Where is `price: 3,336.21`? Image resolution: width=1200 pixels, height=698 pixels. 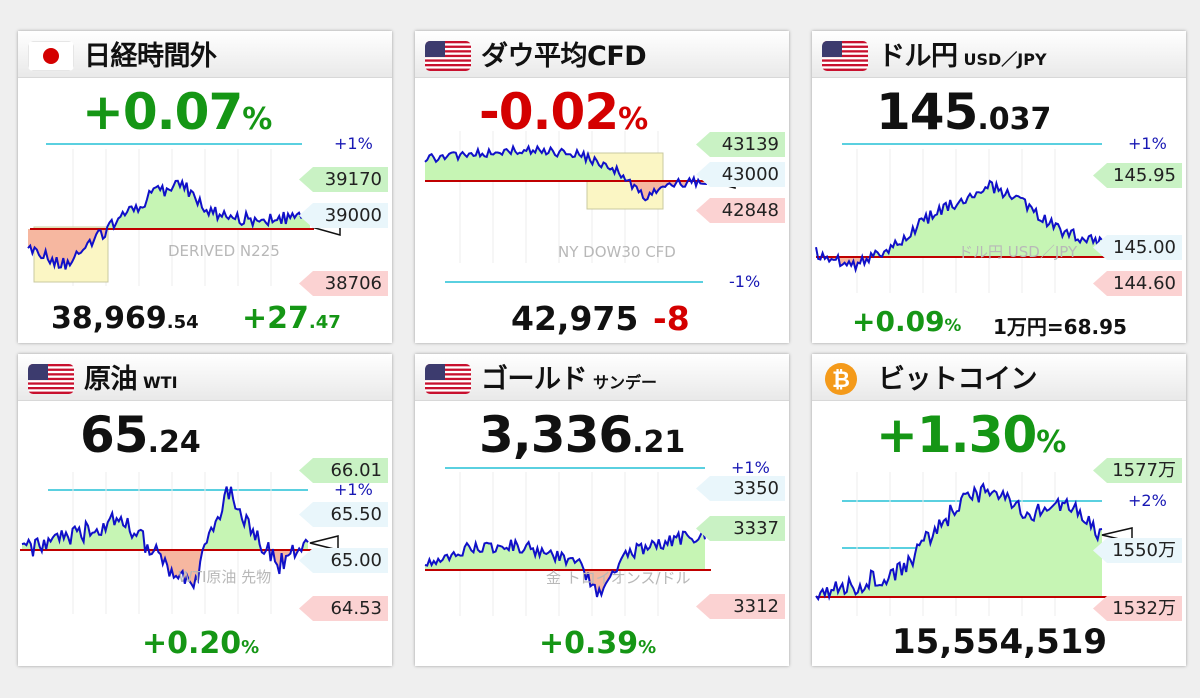 price: 3,336.21 is located at coordinates (582, 435).